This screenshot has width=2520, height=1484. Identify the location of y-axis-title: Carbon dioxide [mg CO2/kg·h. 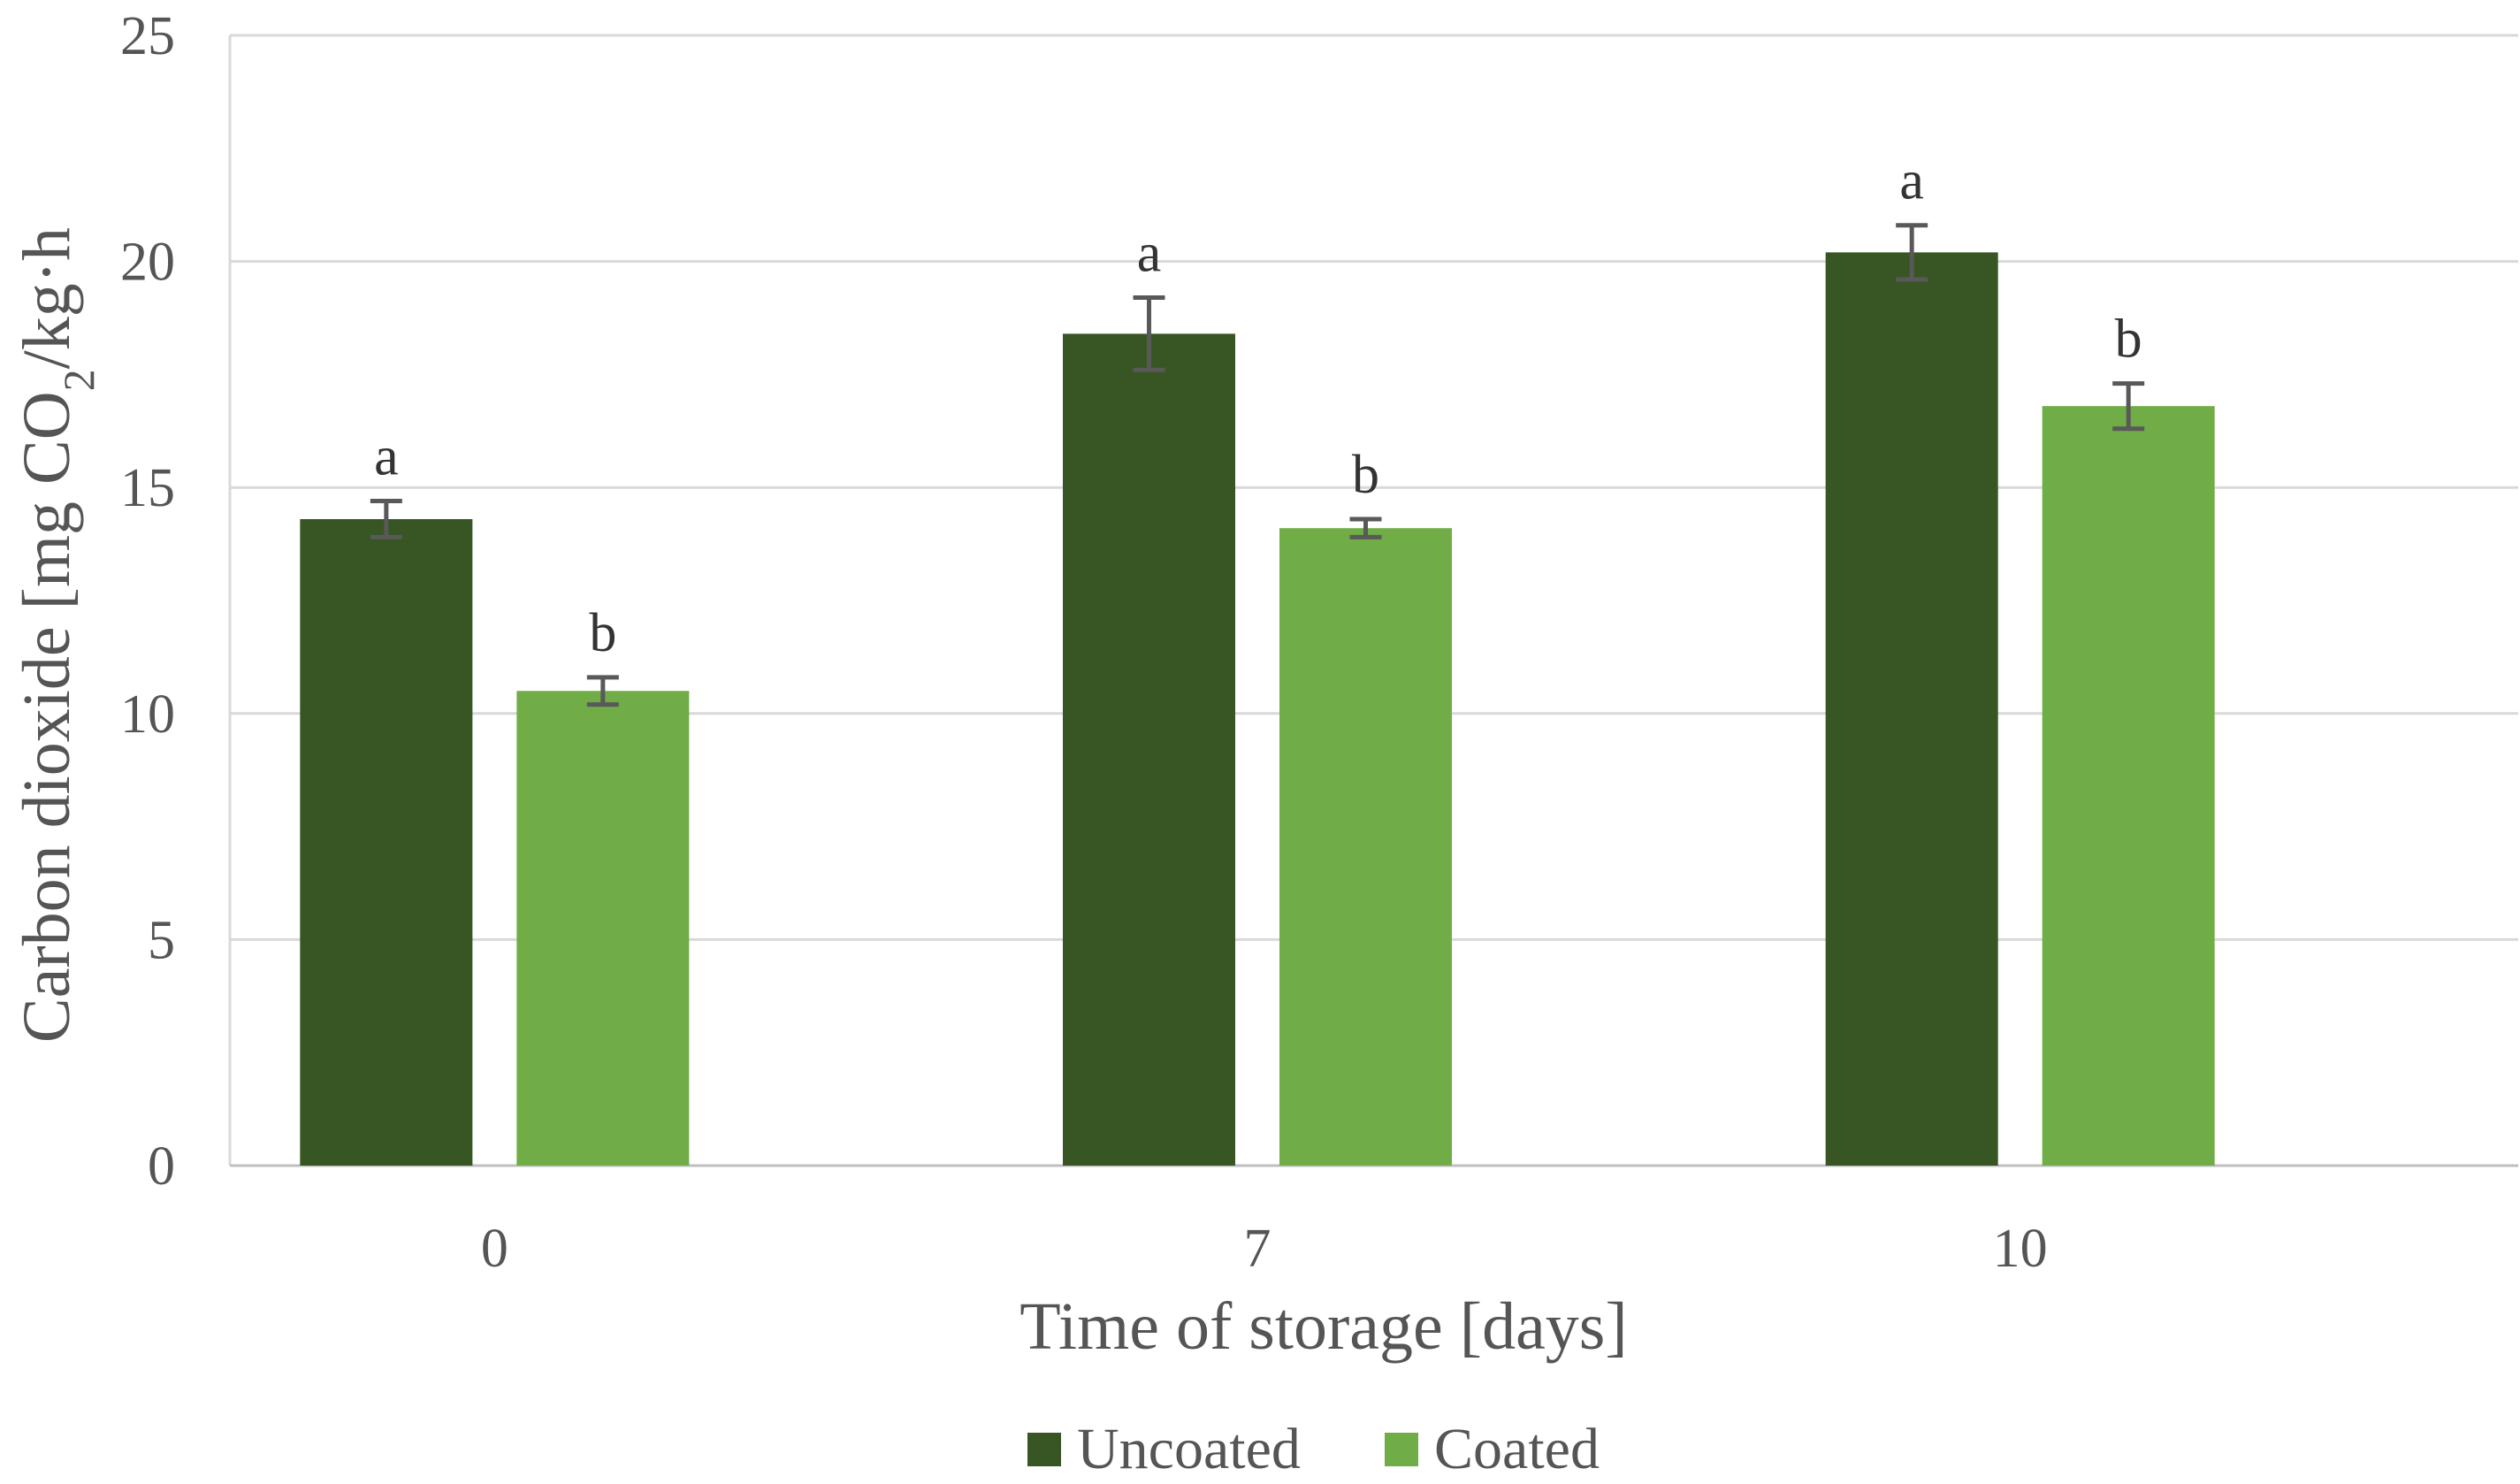
(56, 635).